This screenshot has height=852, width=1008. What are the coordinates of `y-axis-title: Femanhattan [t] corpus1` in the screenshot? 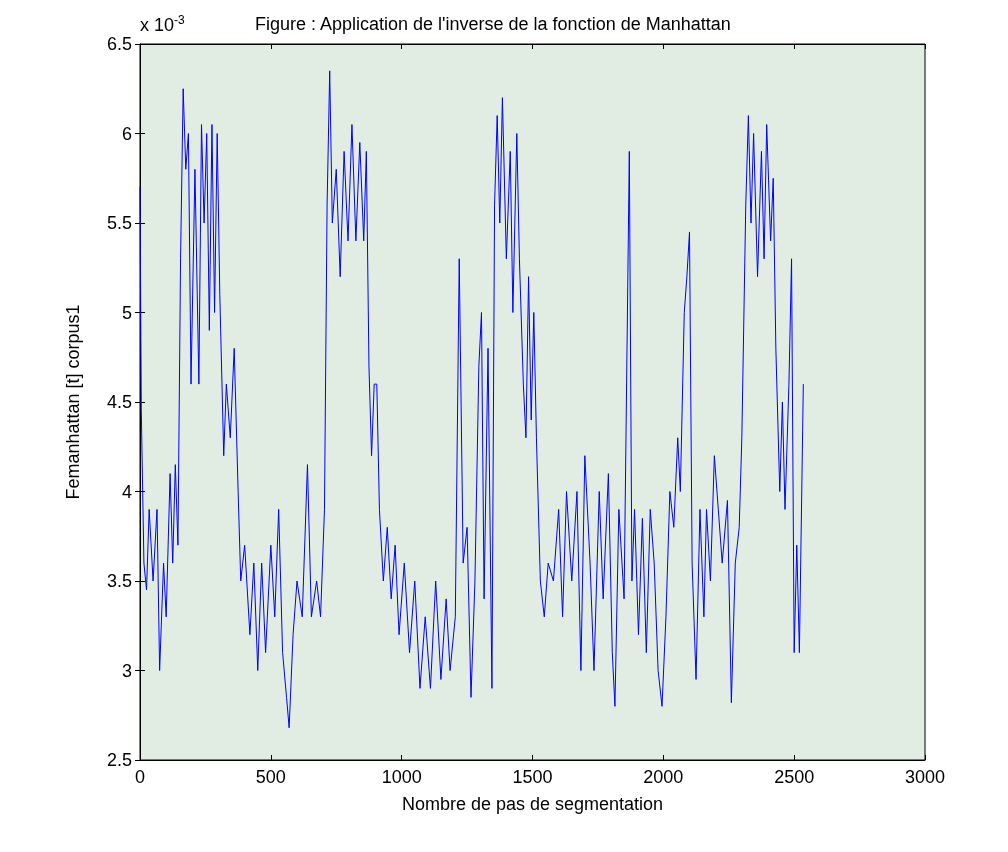 It's located at (73, 402).